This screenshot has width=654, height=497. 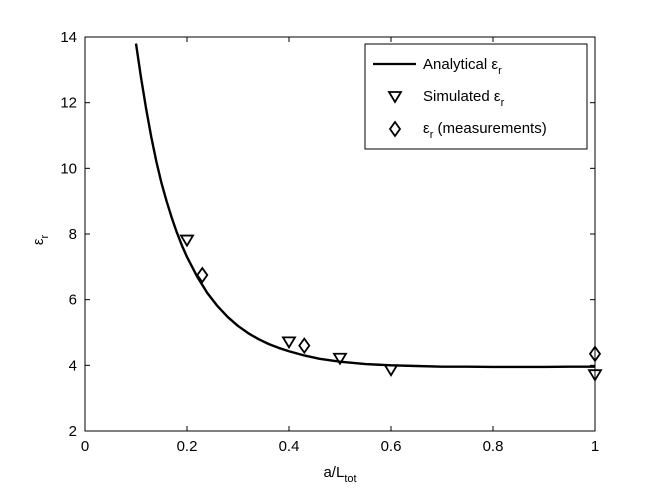 I want to click on x-axis-label-sub: tot, so click(x=350, y=479).